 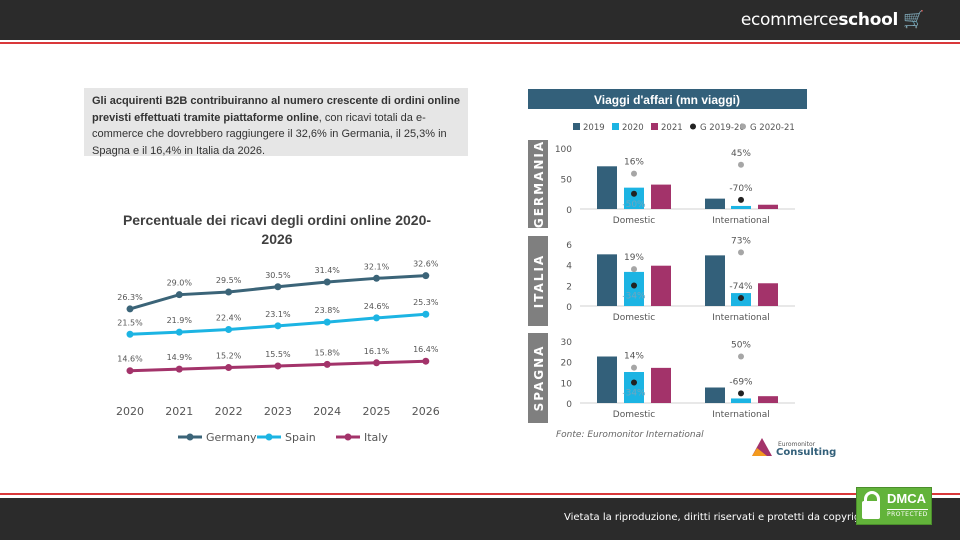 I want to click on legend-label: 2019, so click(x=594, y=128).